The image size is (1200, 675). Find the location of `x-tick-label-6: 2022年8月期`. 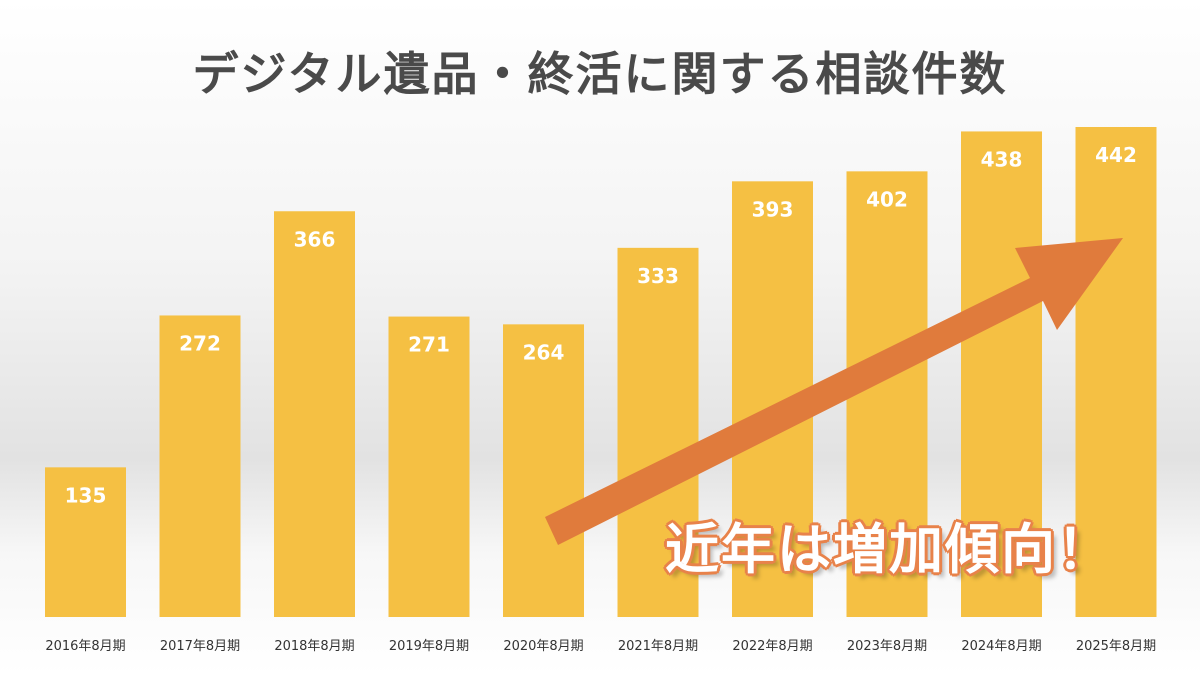

x-tick-label-6: 2022年8月期 is located at coordinates (772, 646).